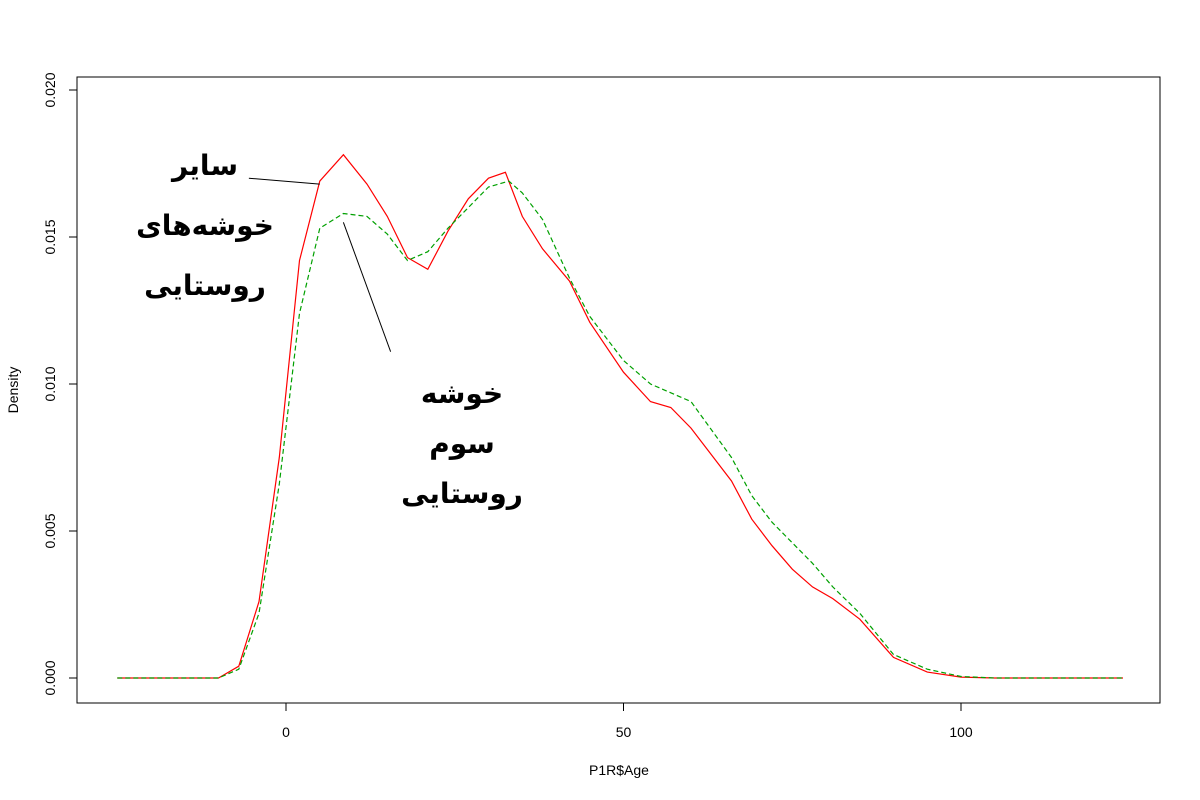 This screenshot has width=1200, height=800. Describe the element at coordinates (205, 285) in the screenshot. I see `annotation-label-1: روستایی` at that location.